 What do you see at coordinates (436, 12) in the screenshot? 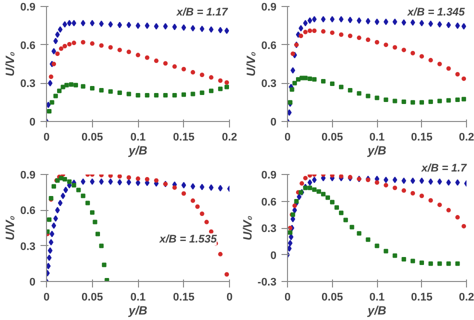
I see `annotation: x/B = 1.345` at bounding box center [436, 12].